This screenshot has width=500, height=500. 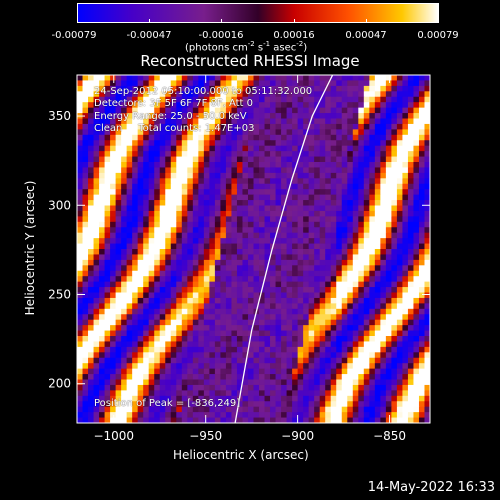 I want to click on colorbar-tick-label: -0.00079, so click(x=74, y=35).